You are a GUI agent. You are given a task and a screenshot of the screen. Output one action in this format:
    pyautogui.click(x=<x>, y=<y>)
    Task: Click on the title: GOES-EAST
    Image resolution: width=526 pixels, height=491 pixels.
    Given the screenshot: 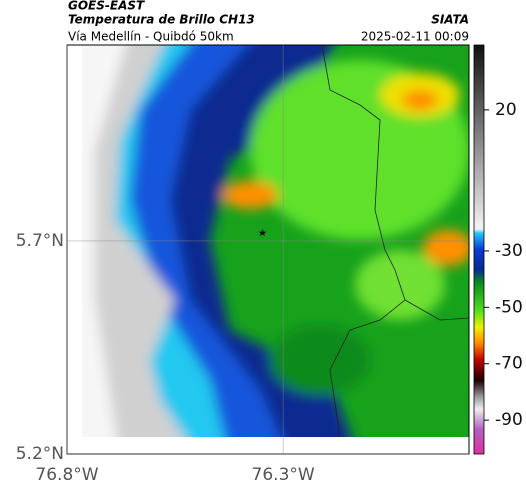 What is the action you would take?
    pyautogui.click(x=106, y=6)
    